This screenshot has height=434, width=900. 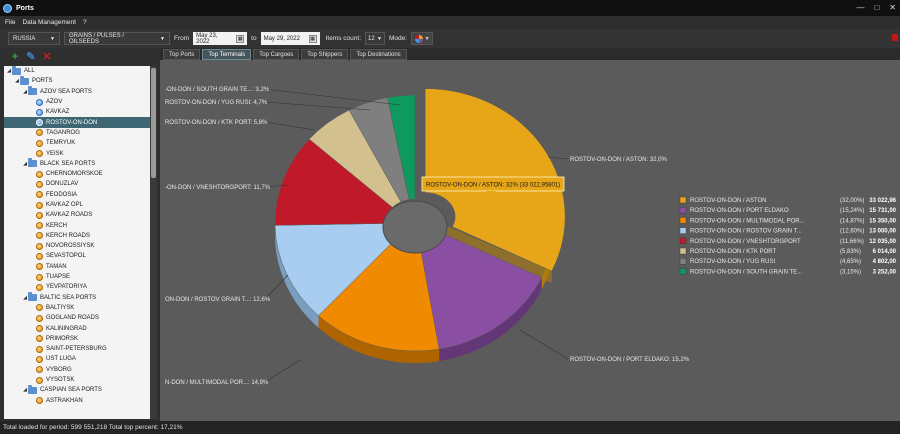 What do you see at coordinates (97, 38) in the screenshot?
I see `cargo-group-value: GRAINS / PULSES / OILSEEDS` at bounding box center [97, 38].